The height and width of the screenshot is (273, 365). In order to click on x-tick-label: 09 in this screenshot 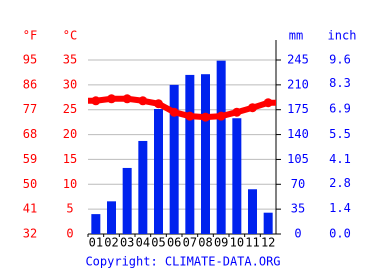, I will do `click(221, 243)`.